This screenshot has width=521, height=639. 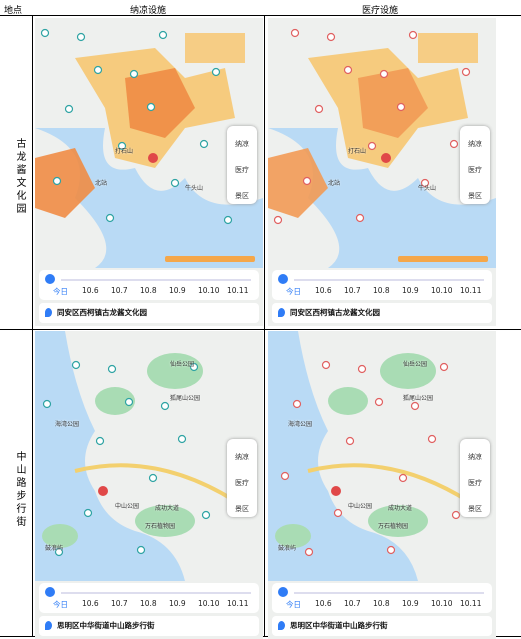 I want to click on location-bar: 思明区中华街道中山路步行街, so click(x=149, y=626).